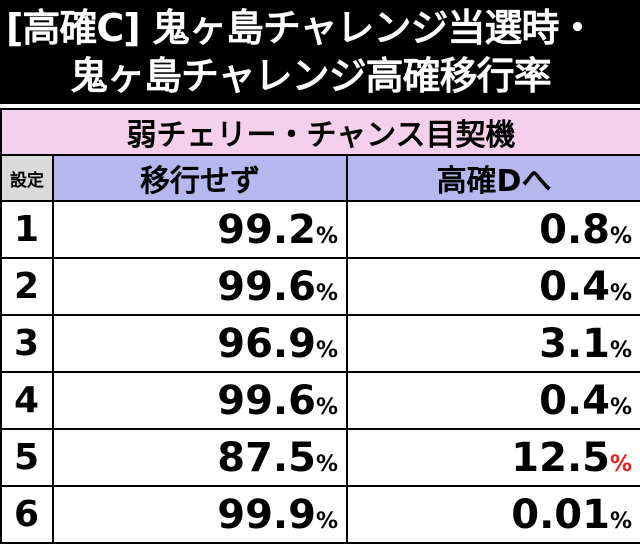 The width and height of the screenshot is (640, 544). What do you see at coordinates (560, 457) in the screenshot?
I see `to-d-value: 12.5` at bounding box center [560, 457].